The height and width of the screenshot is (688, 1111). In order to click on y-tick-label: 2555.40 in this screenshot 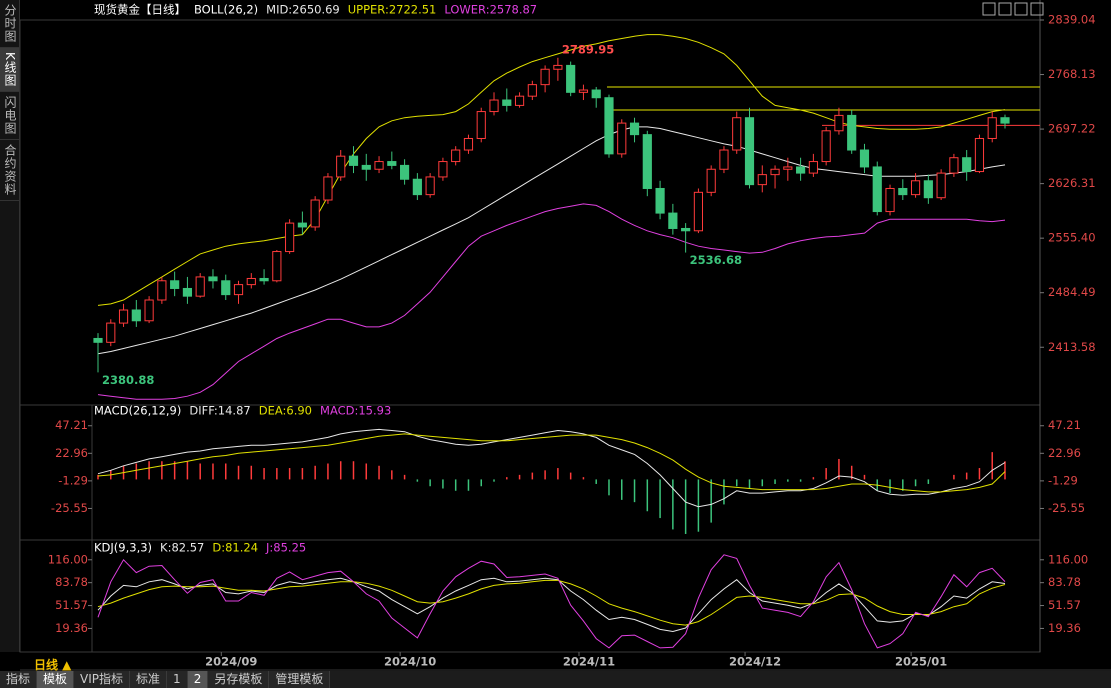, I will do `click(1072, 238)`.